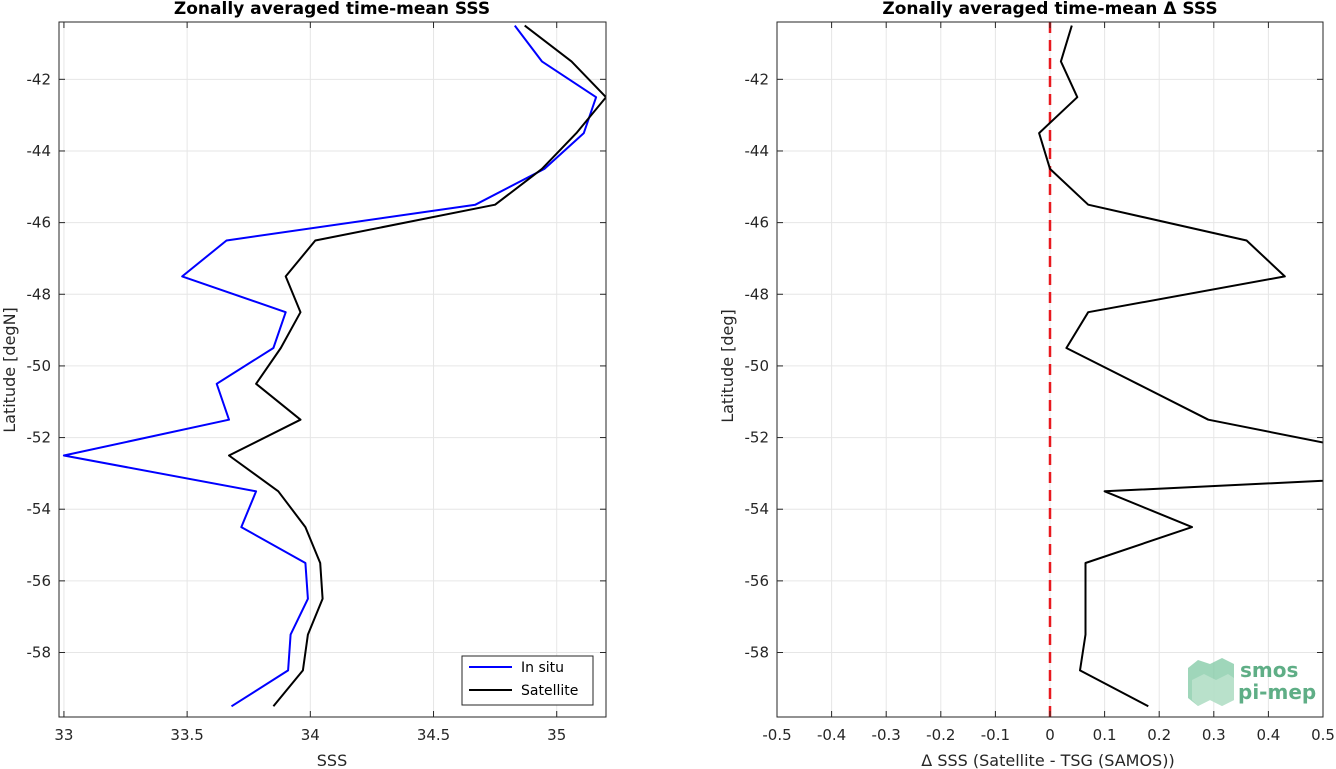  What do you see at coordinates (332, 760) in the screenshot?
I see `left-x-axis-label: SSS` at bounding box center [332, 760].